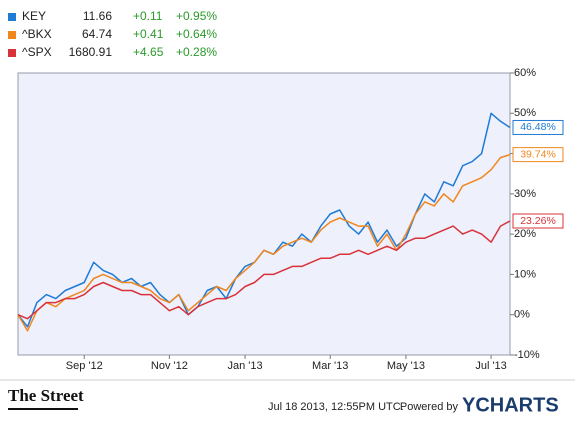 This screenshot has width=575, height=421. I want to click on brand-logo: YCHARTS, so click(510, 405).